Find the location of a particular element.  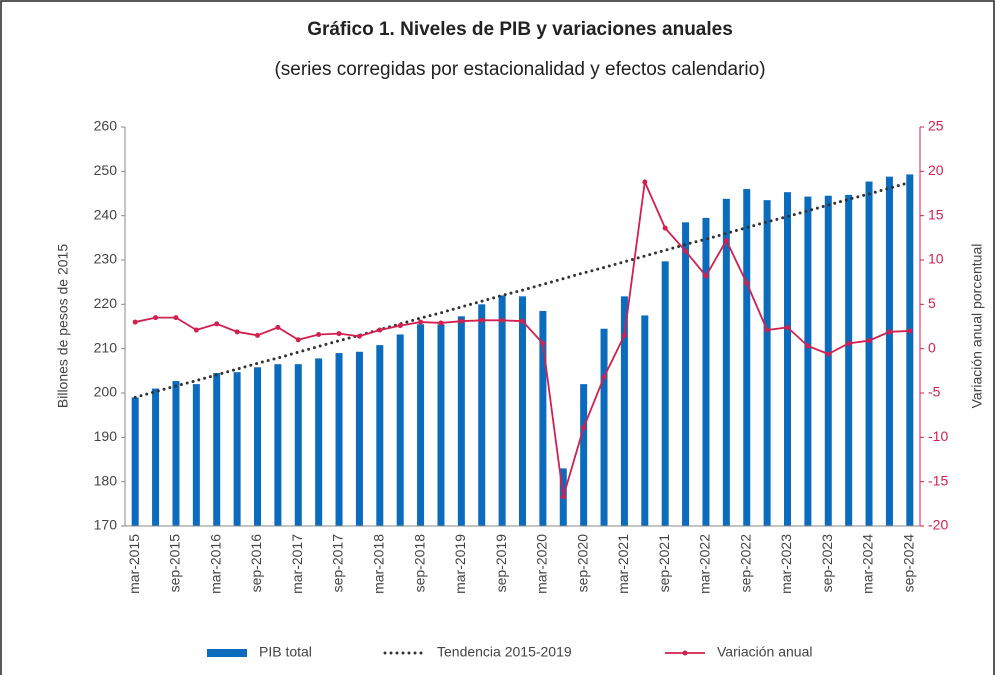

y-tick-label: 210 is located at coordinates (106, 347).